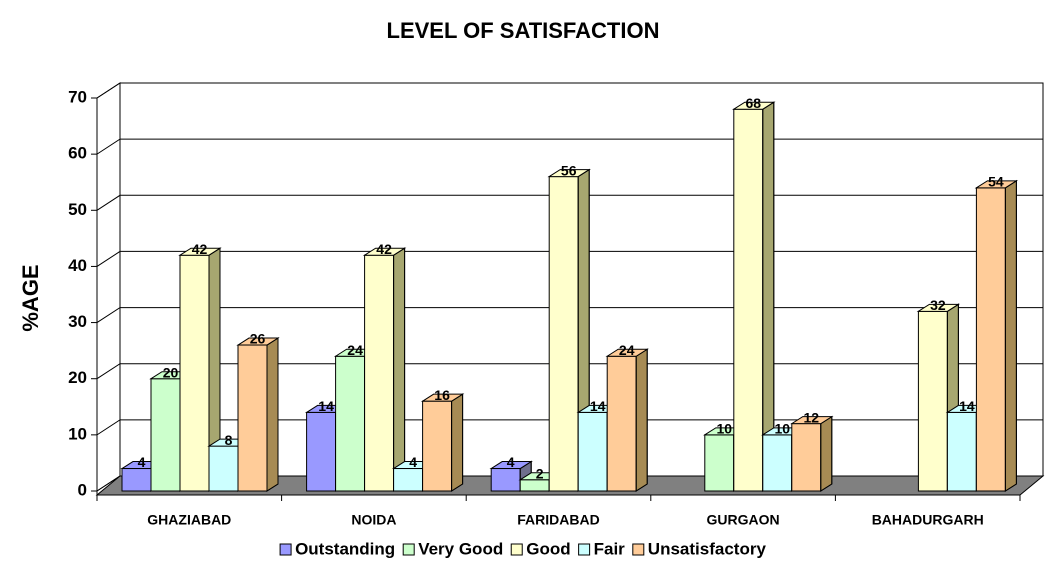 This screenshot has height=587, width=1046. I want to click on y-tick-label: 0, so click(82, 489).